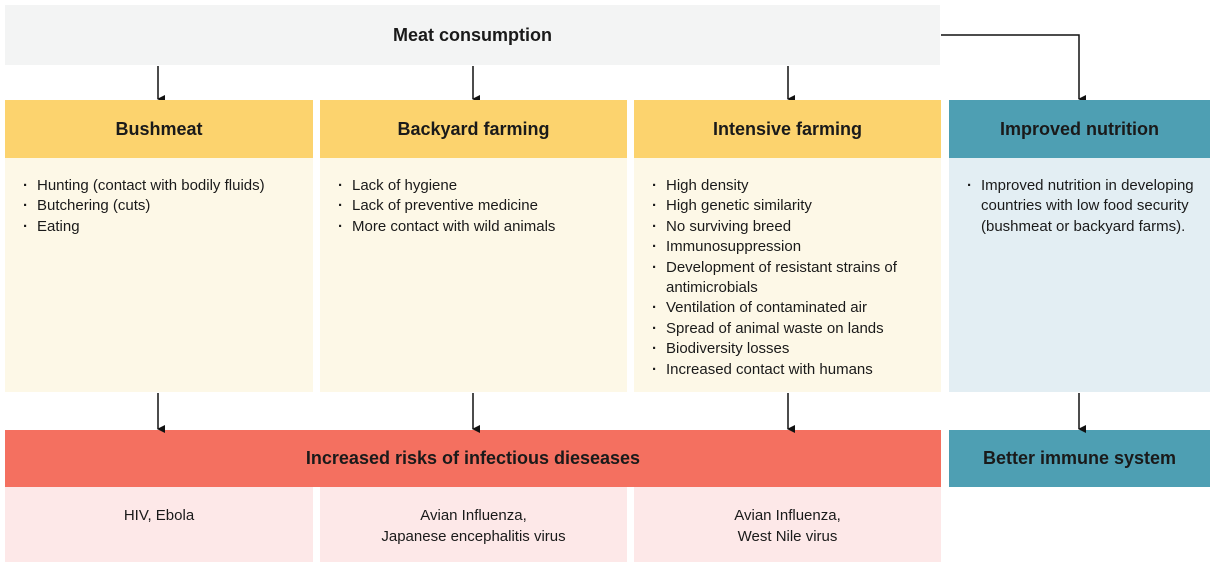  Describe the element at coordinates (787, 536) in the screenshot. I see `disease-line: West Nile virus` at that location.